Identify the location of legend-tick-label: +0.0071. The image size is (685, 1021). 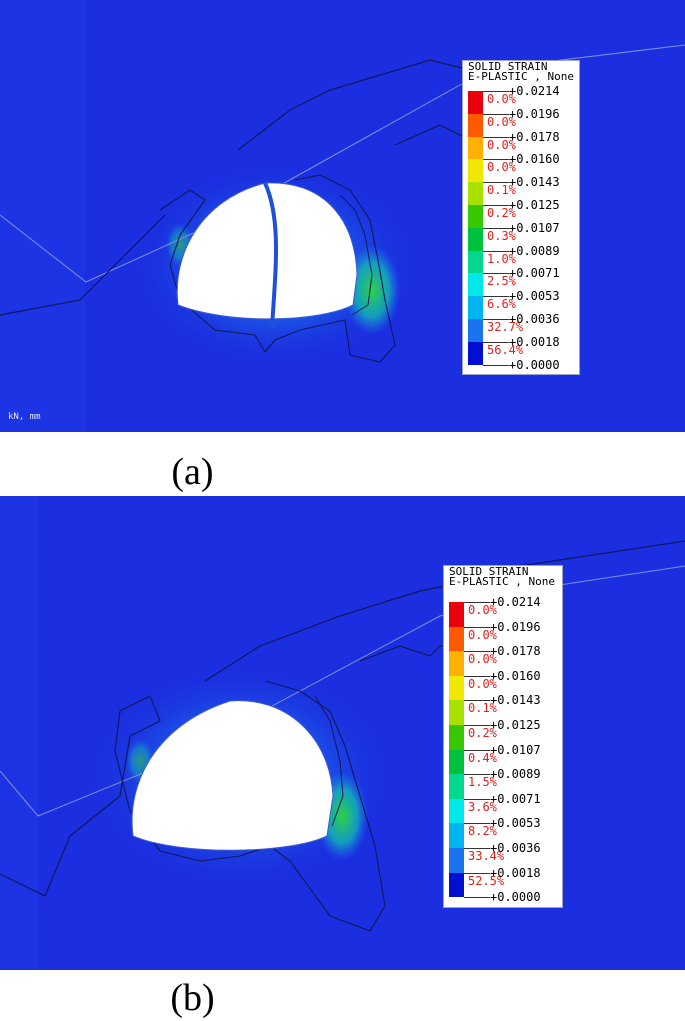
(515, 798).